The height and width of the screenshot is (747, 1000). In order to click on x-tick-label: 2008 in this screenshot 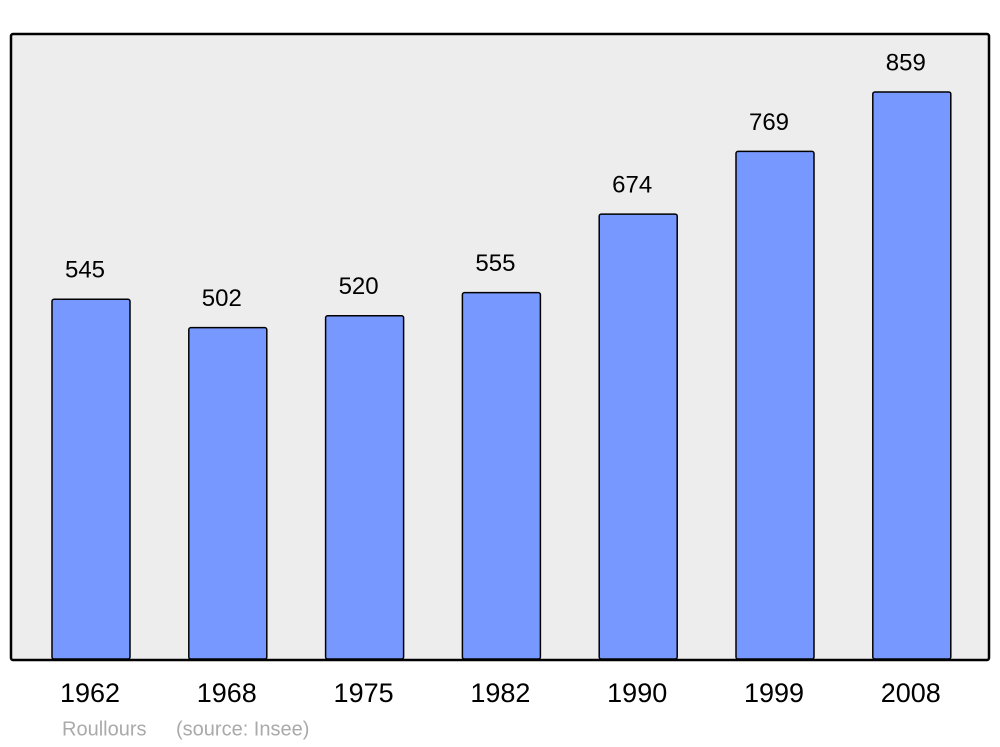, I will do `click(911, 693)`.